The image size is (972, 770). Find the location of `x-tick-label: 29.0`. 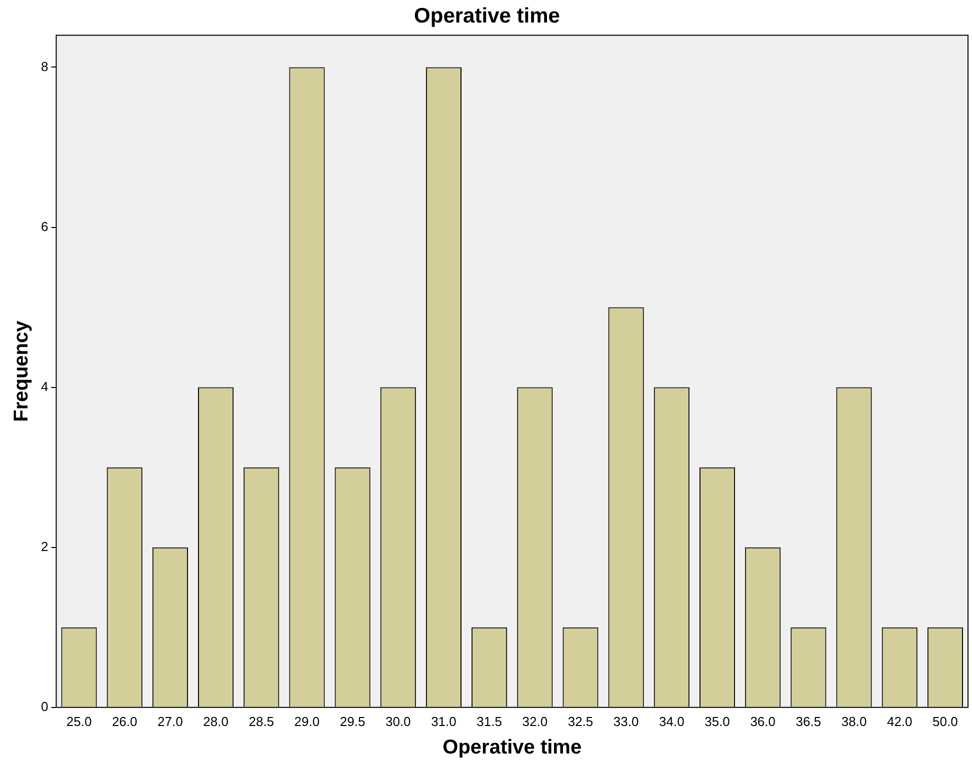

x-tick-label: 29.0 is located at coordinates (307, 721).